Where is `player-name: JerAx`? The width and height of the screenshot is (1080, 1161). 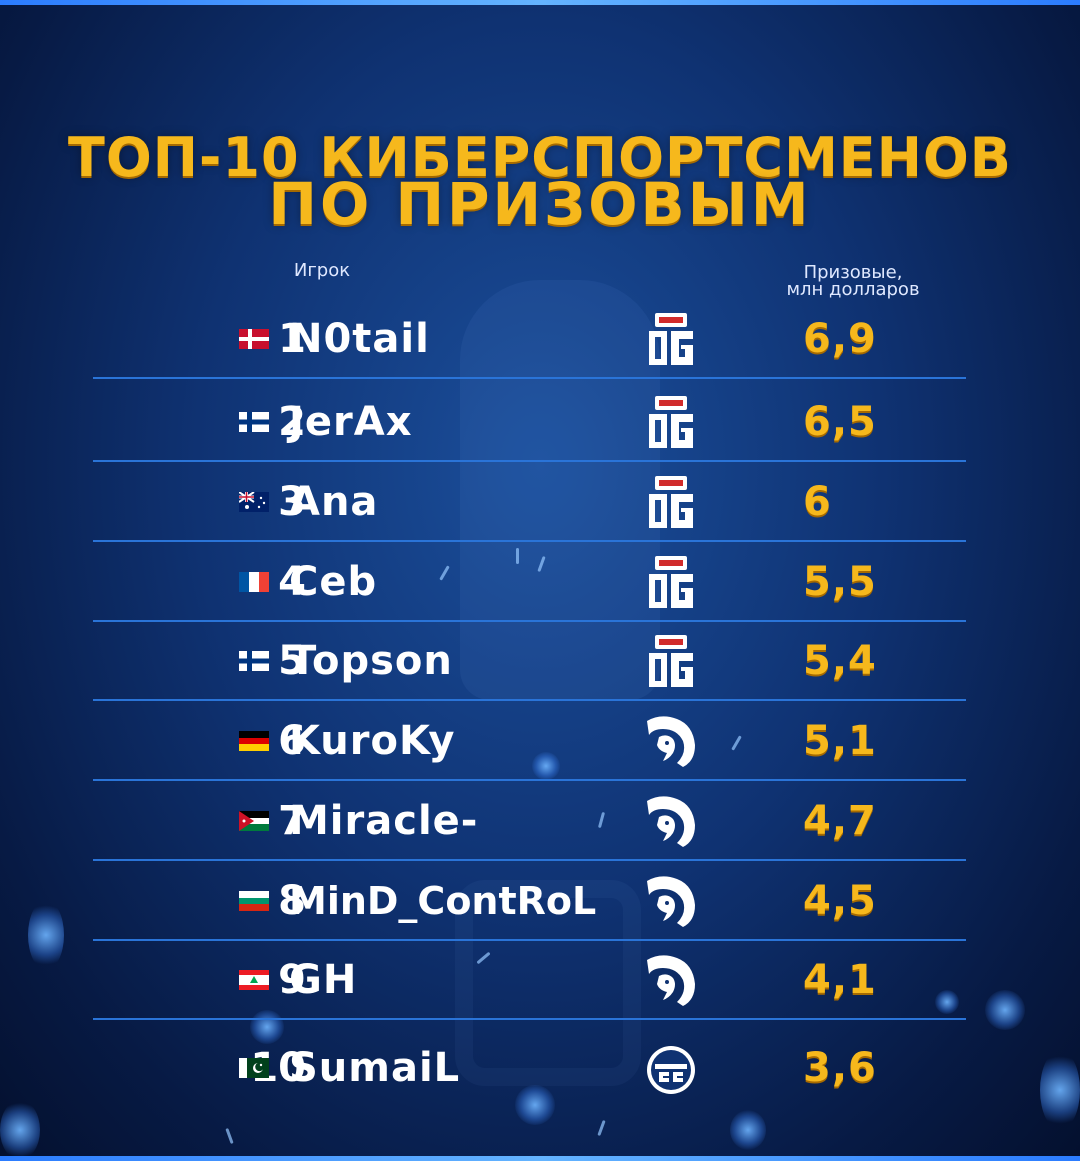
player-name: JerAx is located at coordinates (351, 422).